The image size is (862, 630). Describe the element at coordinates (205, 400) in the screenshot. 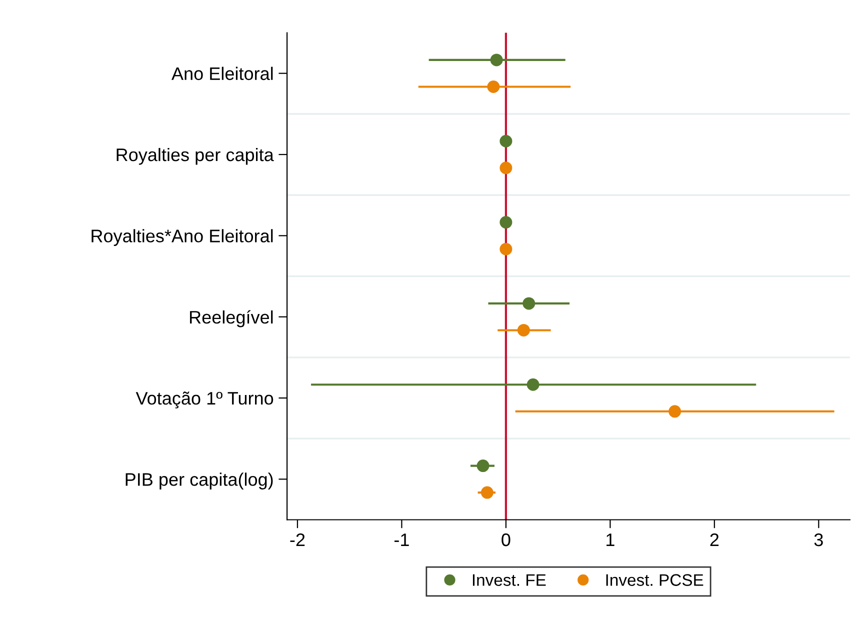

I see `y-tick-label: Votação 1º Turno` at that location.